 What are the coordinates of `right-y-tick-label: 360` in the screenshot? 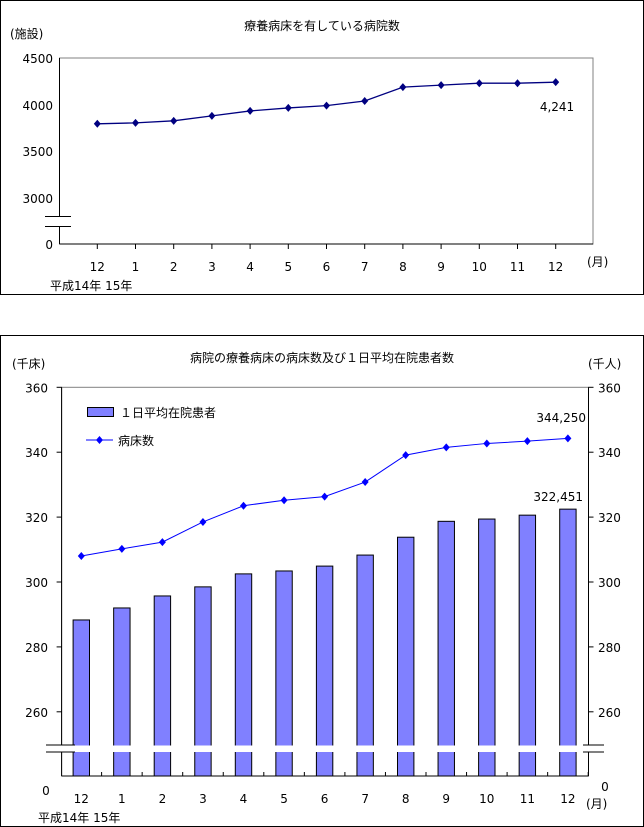 It's located at (609, 388).